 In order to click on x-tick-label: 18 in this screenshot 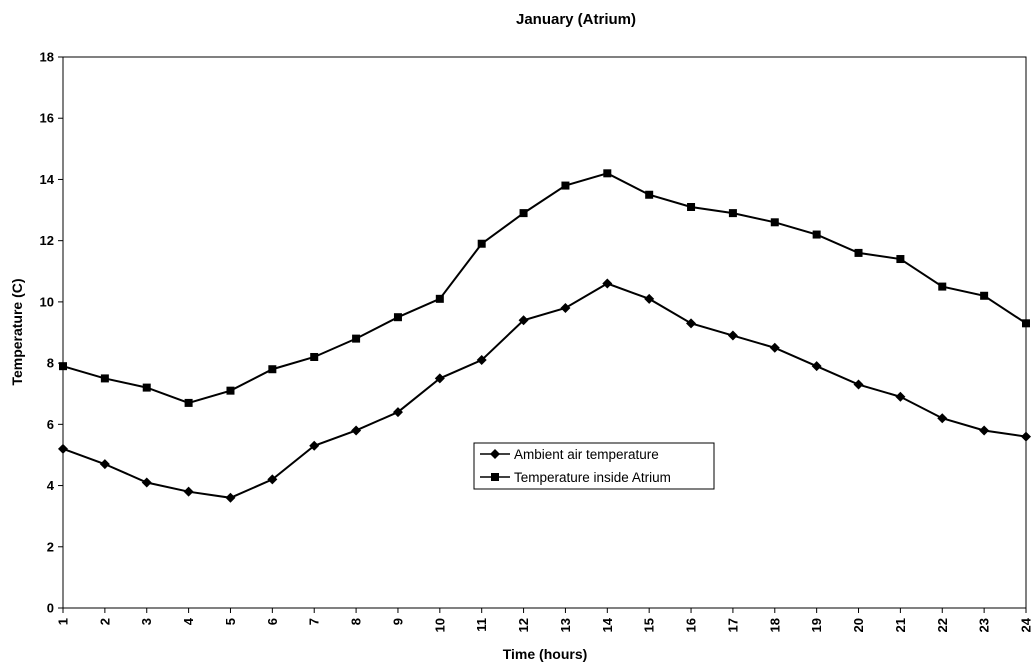, I will do `click(774, 625)`.